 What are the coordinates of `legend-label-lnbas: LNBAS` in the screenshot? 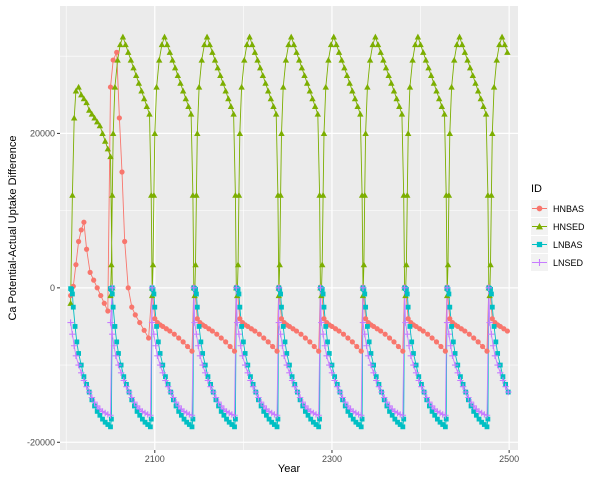 It's located at (568, 245).